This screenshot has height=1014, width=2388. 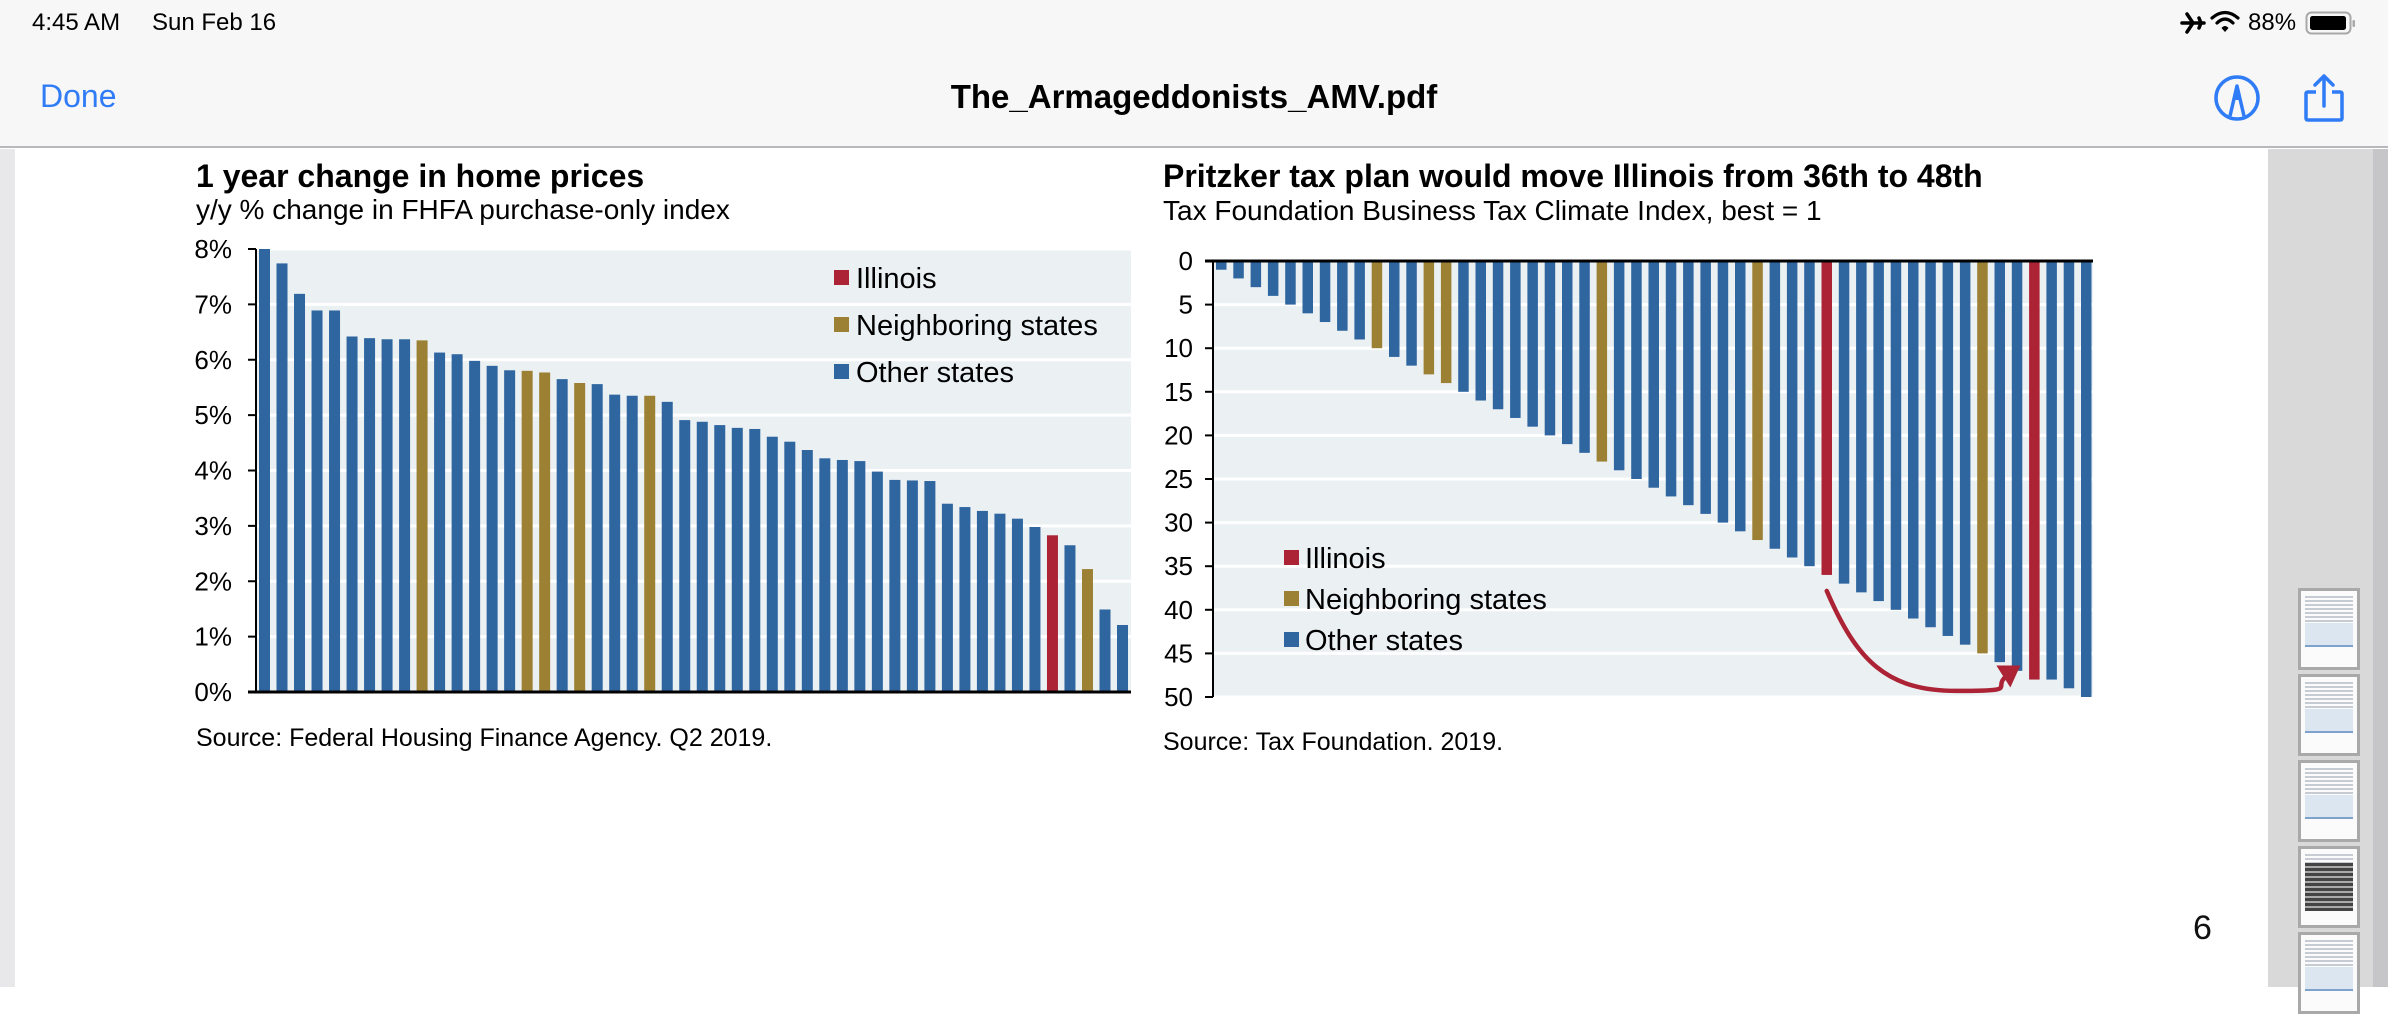 I want to click on y-tick-label: 2%, so click(x=213, y=581).